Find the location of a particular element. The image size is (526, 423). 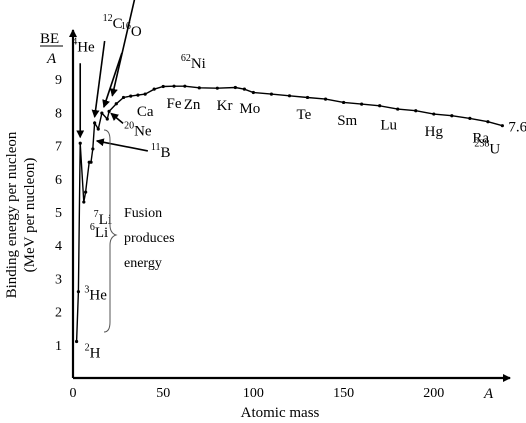

x-tick-label: 200 is located at coordinates (433, 393).